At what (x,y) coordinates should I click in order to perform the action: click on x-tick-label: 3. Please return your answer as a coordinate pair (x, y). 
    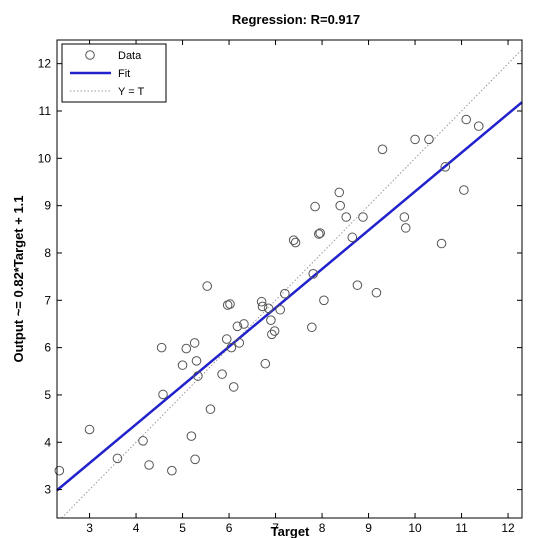
    Looking at the image, I should click on (89, 528).